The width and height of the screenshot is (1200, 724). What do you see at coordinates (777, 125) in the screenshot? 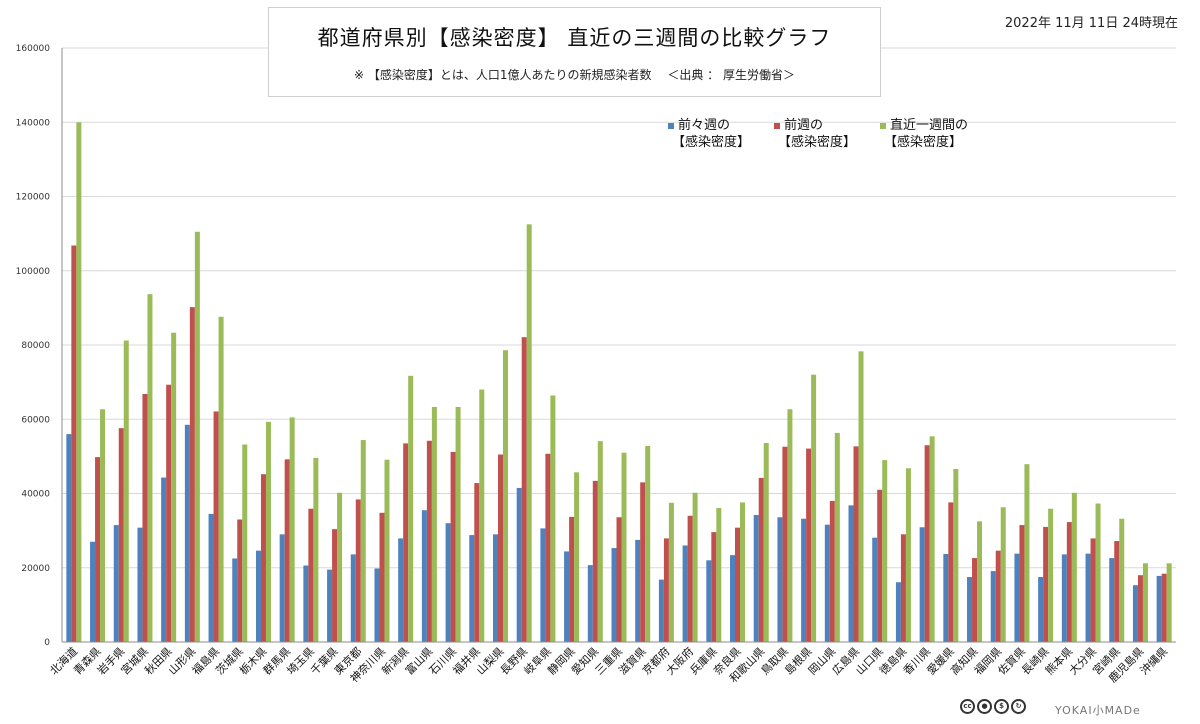
I see `legend-swatch-red` at bounding box center [777, 125].